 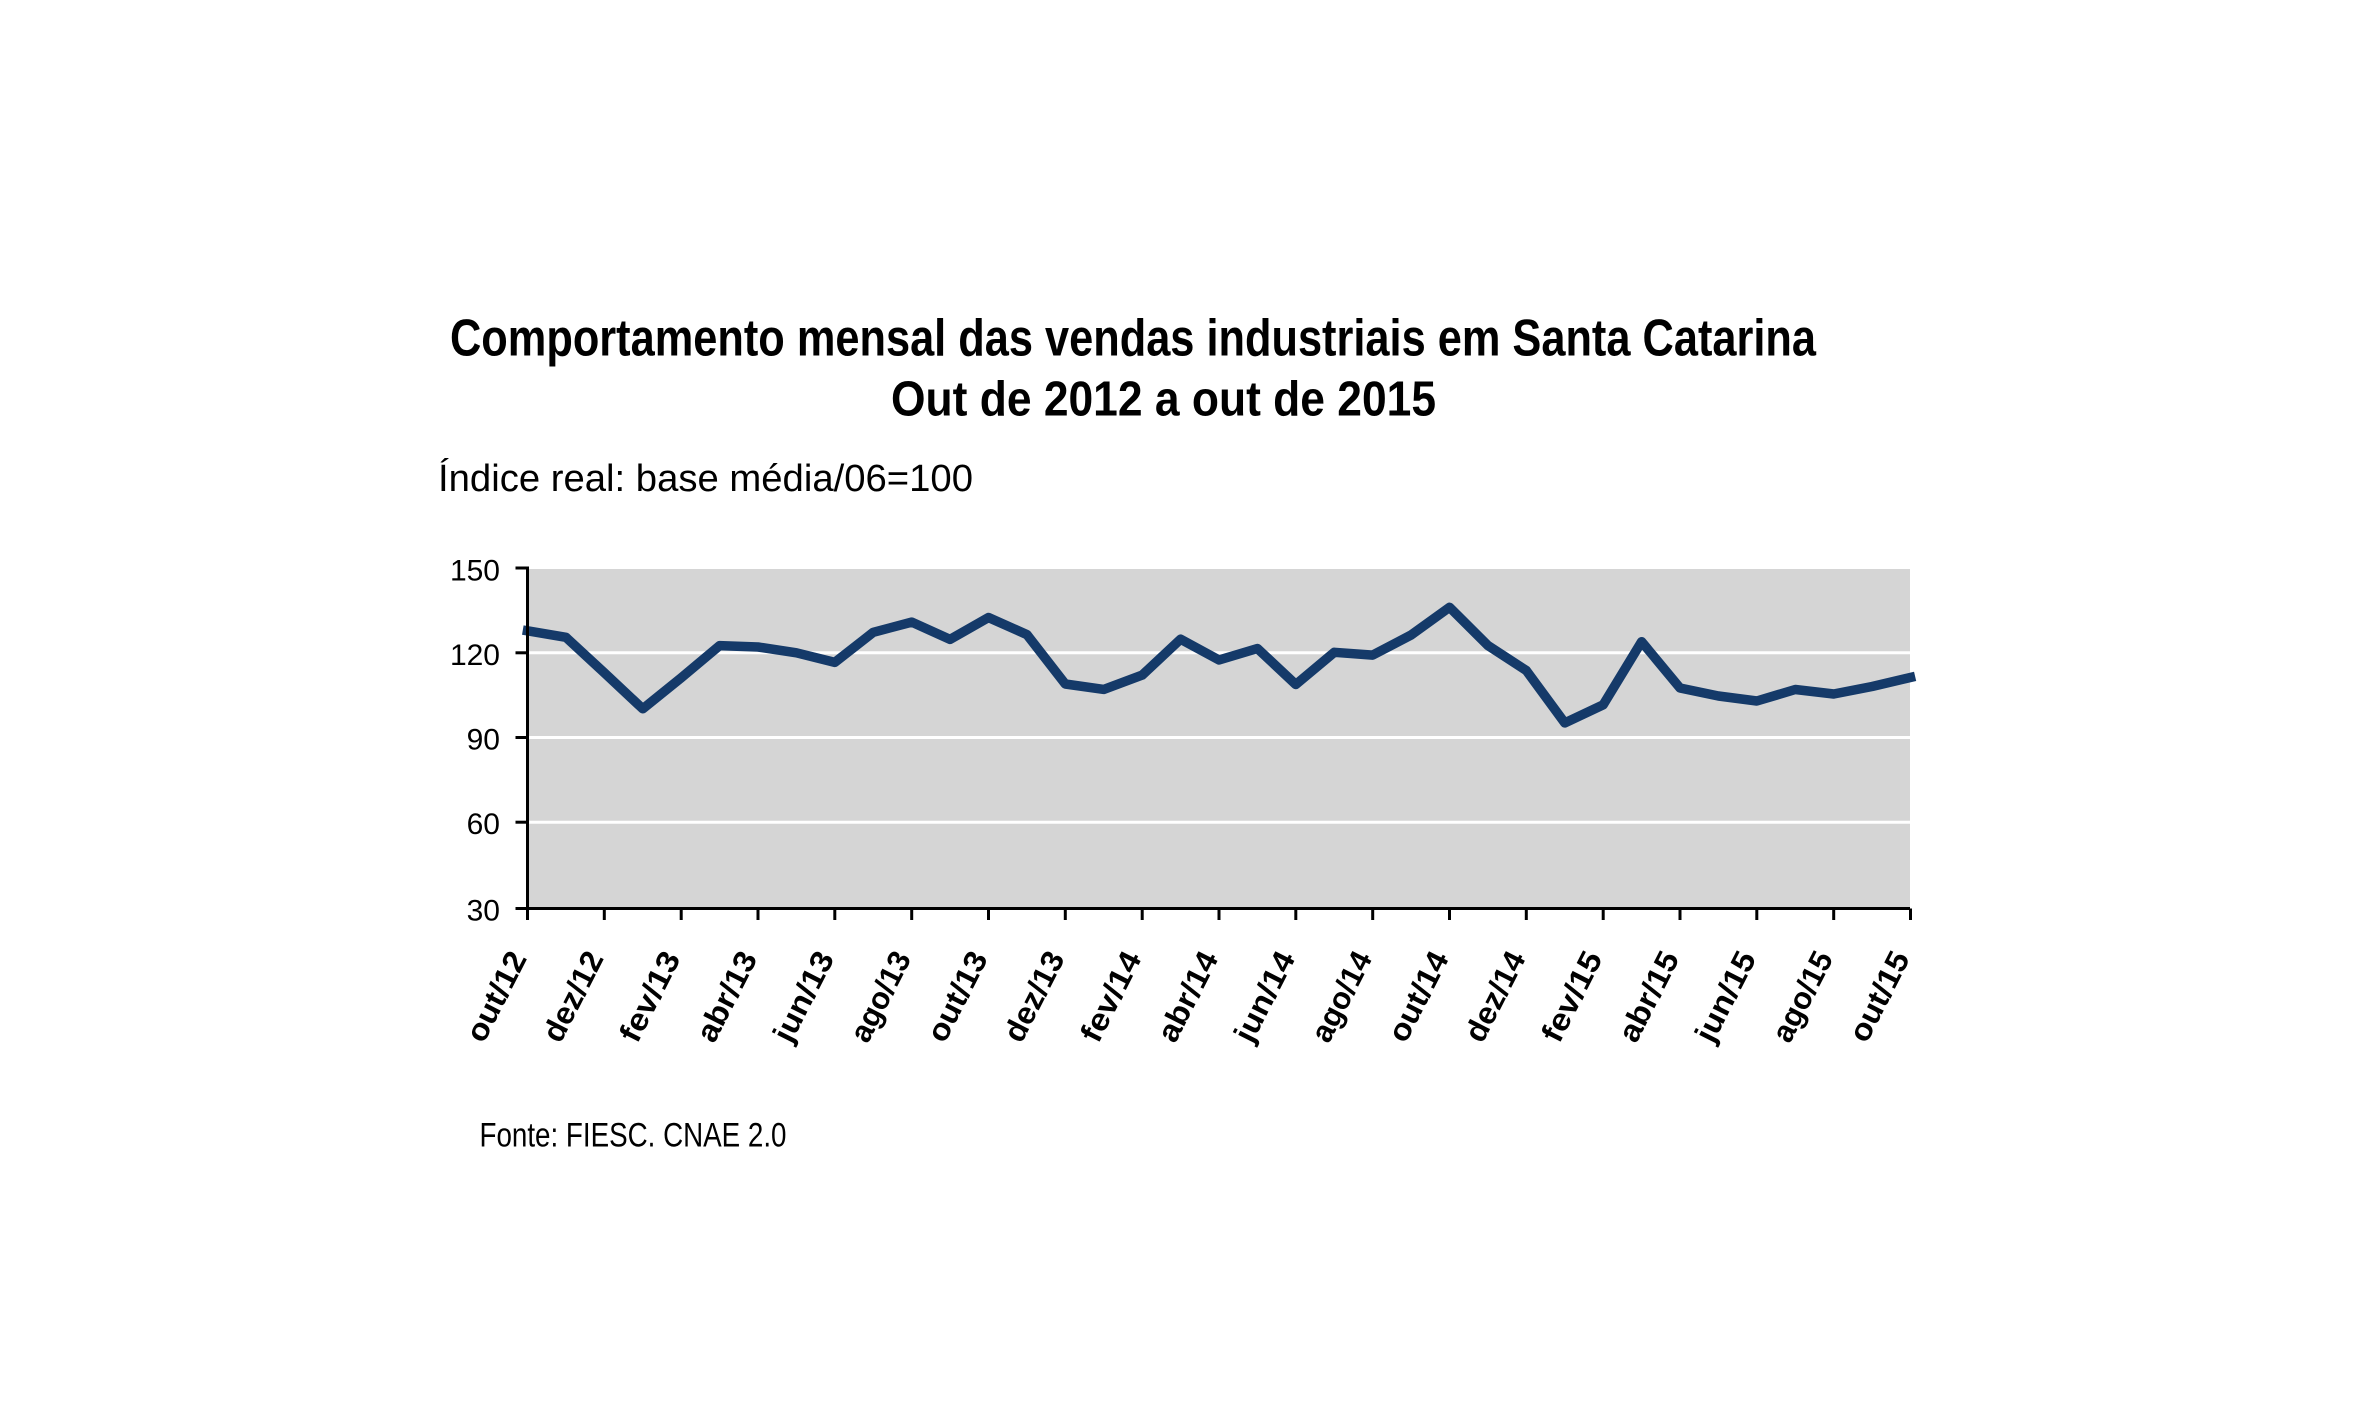 What do you see at coordinates (705, 478) in the screenshot?
I see `svg-text: Índice real: base média/06=100` at bounding box center [705, 478].